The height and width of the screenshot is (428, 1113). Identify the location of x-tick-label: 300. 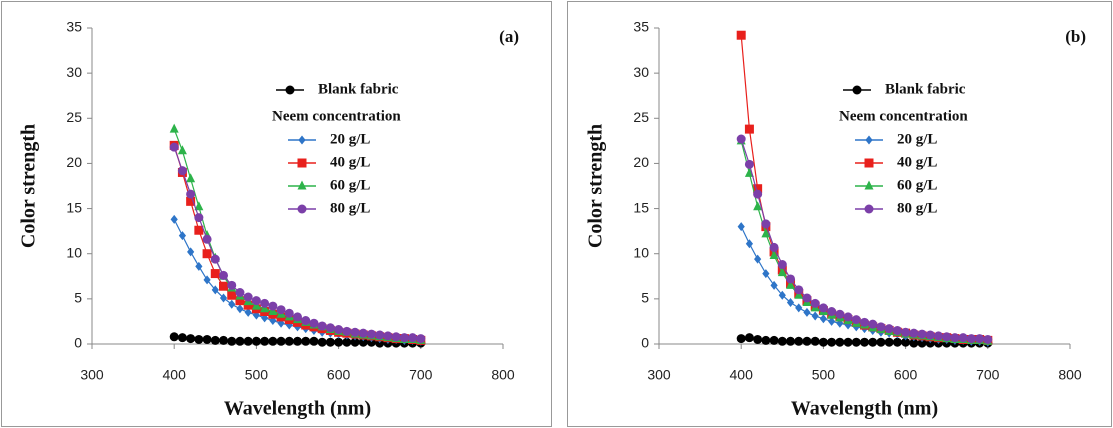
(659, 375).